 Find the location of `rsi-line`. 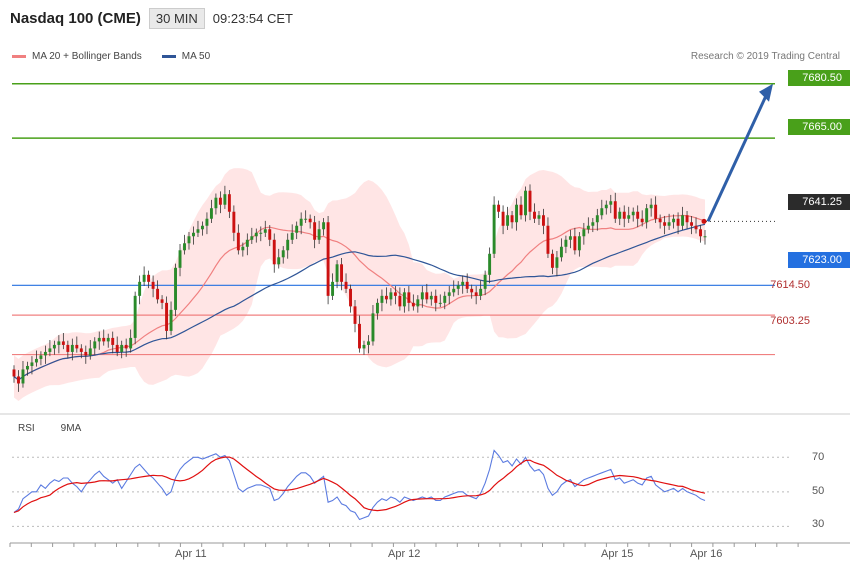

rsi-line is located at coordinates (359, 485).